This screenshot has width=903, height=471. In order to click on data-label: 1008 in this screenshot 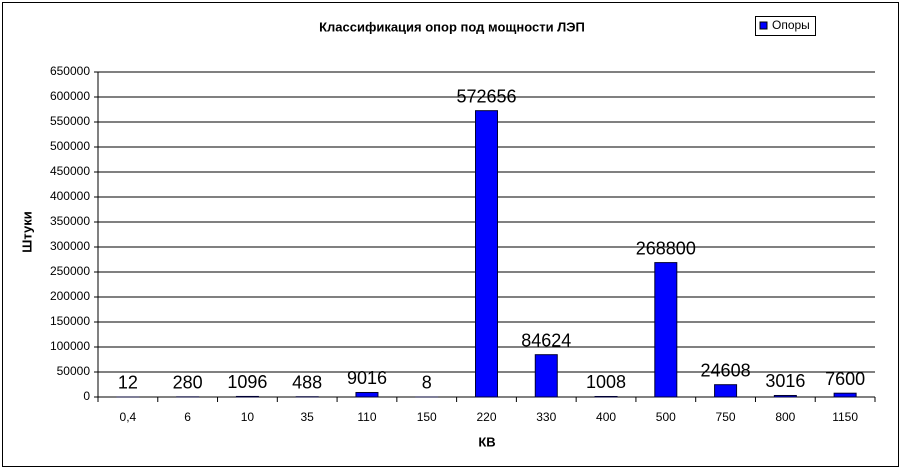, I will do `click(606, 382)`.